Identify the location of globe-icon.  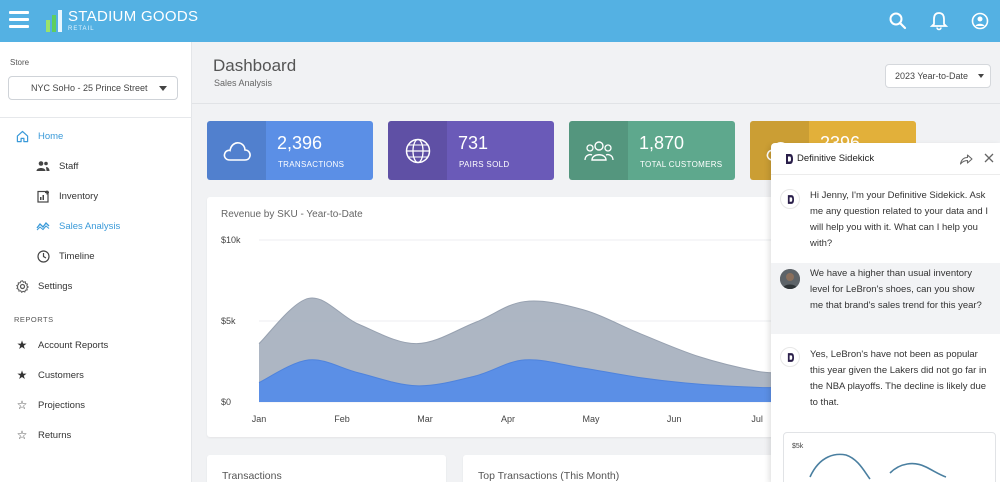
(417, 150).